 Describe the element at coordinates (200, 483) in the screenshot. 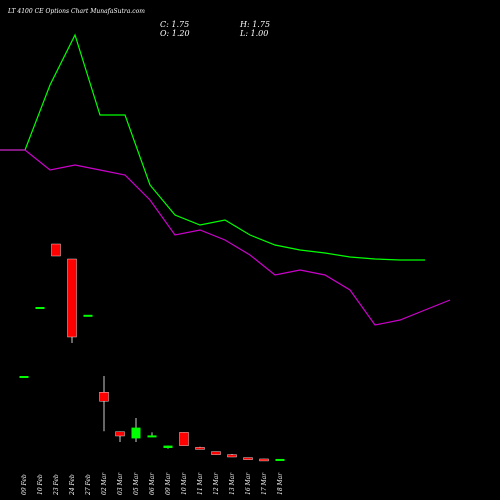

I see `x-tick-label: 11 Mar` at that location.